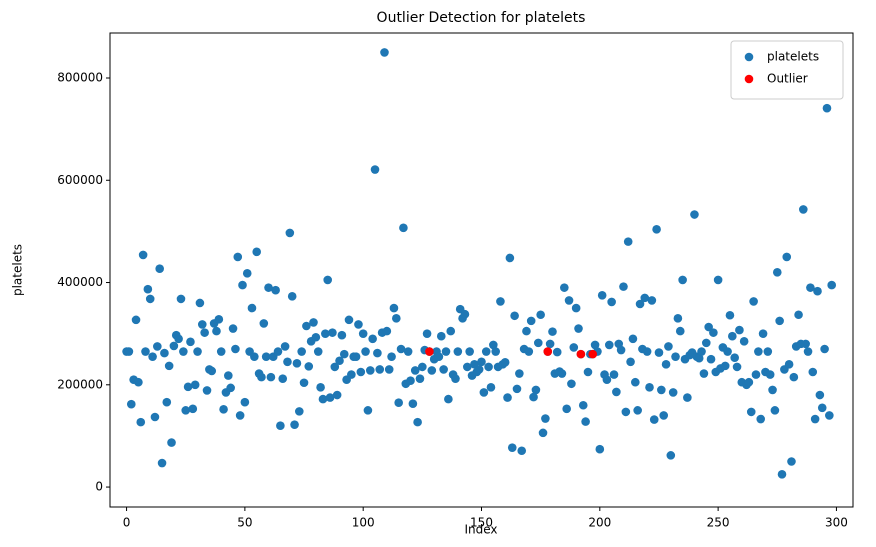 This screenshot has width=876, height=547. I want to click on y-tick-label: 800000, so click(80, 77).